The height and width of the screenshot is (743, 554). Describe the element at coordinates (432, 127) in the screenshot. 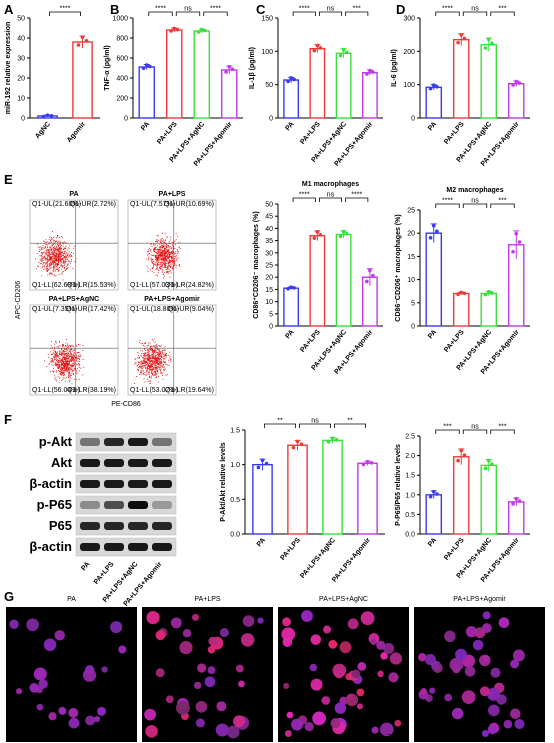

I see `x-tick-label: PA` at that location.